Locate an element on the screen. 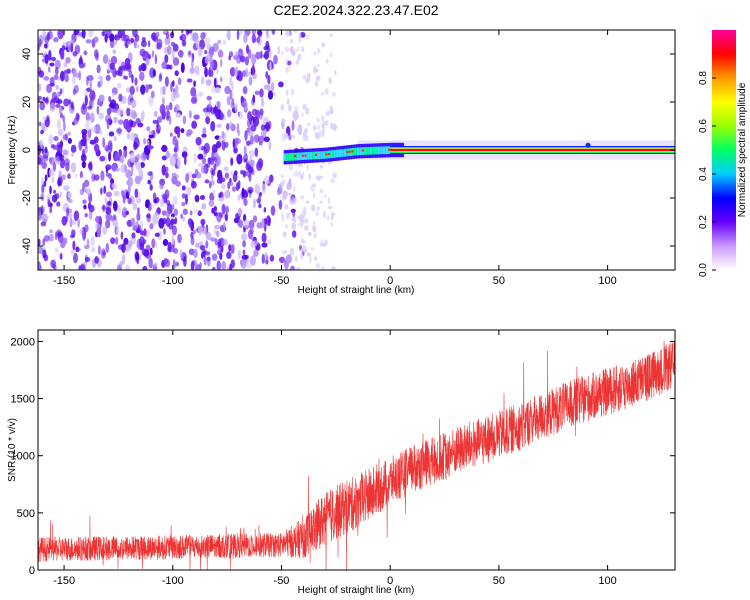 This screenshot has width=750, height=600. x-tick-label: -150 is located at coordinates (64, 581).